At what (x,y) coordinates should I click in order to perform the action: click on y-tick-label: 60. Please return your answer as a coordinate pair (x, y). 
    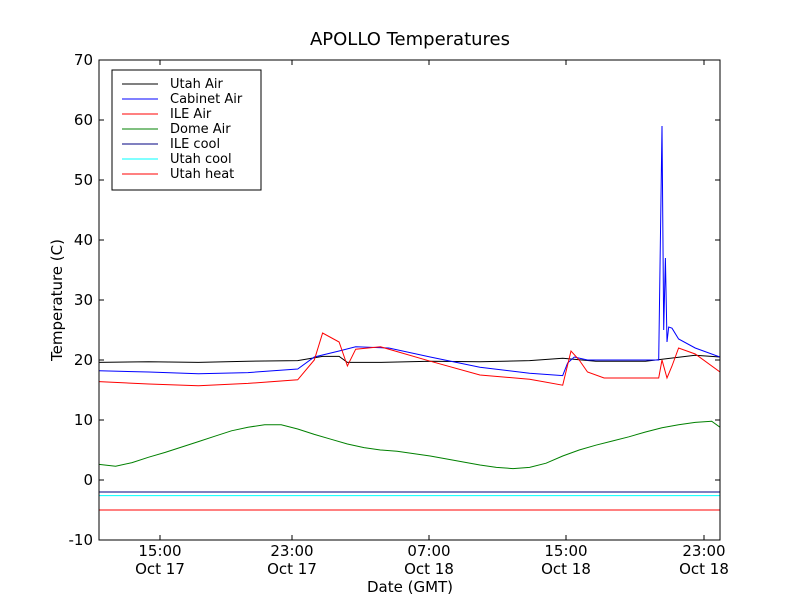
    Looking at the image, I should click on (83, 120).